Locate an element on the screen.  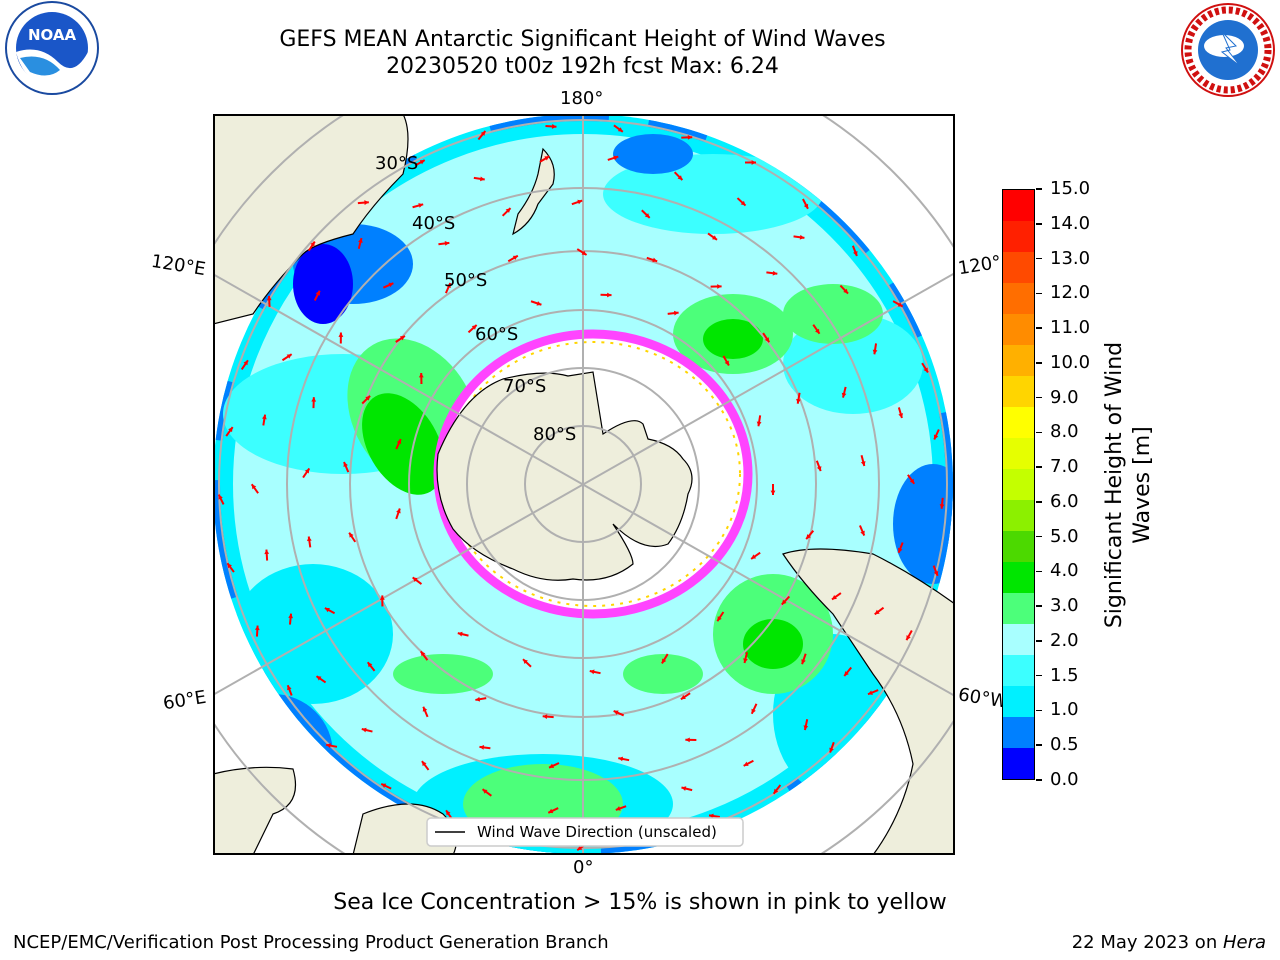
lat-label-30s: 30°S is located at coordinates (396, 163).